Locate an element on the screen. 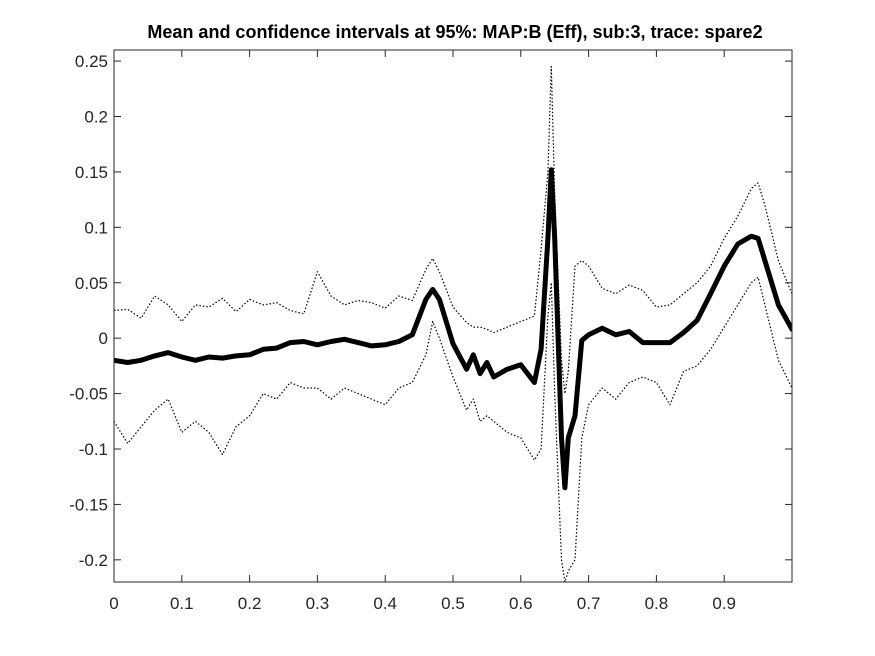  y-tick-label: 0.15 is located at coordinates (91, 172).